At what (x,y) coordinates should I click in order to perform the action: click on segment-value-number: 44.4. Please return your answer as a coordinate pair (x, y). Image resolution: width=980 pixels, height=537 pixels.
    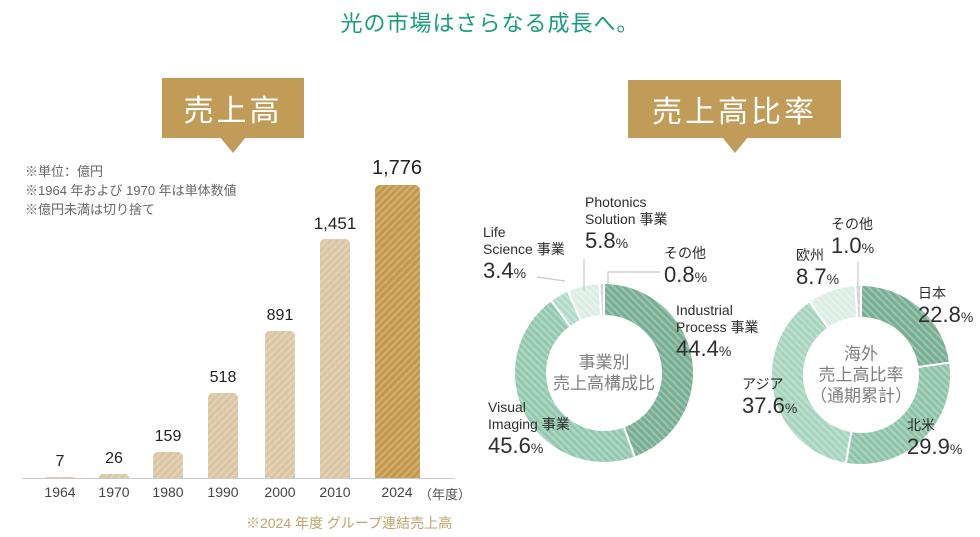
    Looking at the image, I should click on (697, 348).